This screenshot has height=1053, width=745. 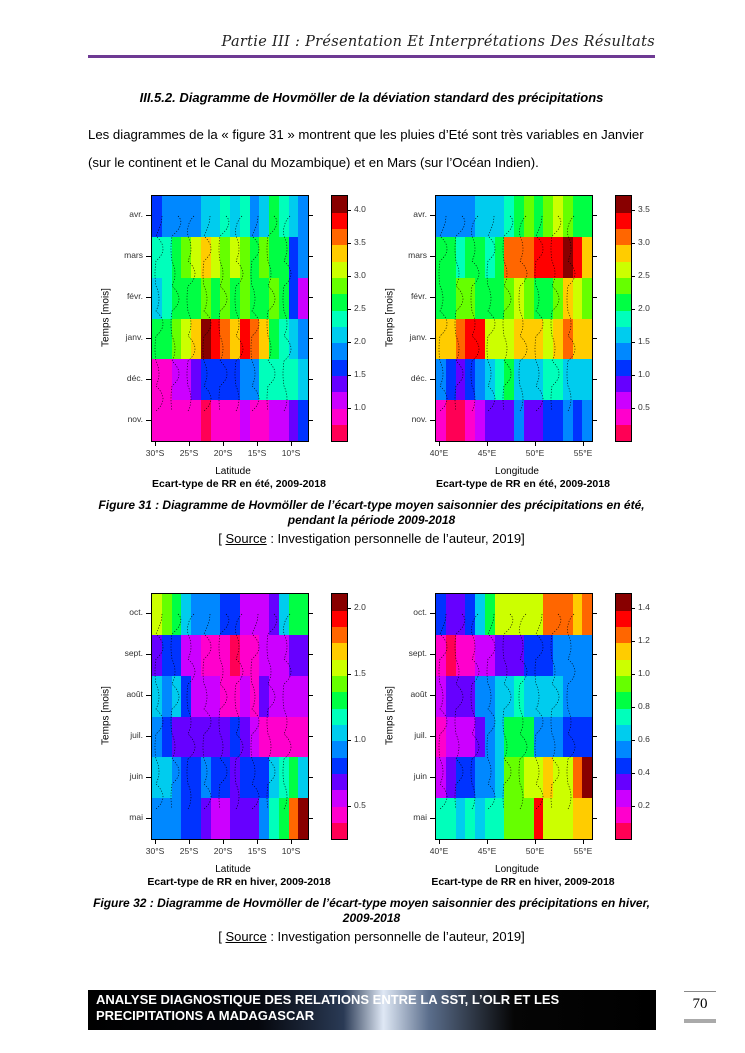 I want to click on colorbar, so click(x=339, y=318).